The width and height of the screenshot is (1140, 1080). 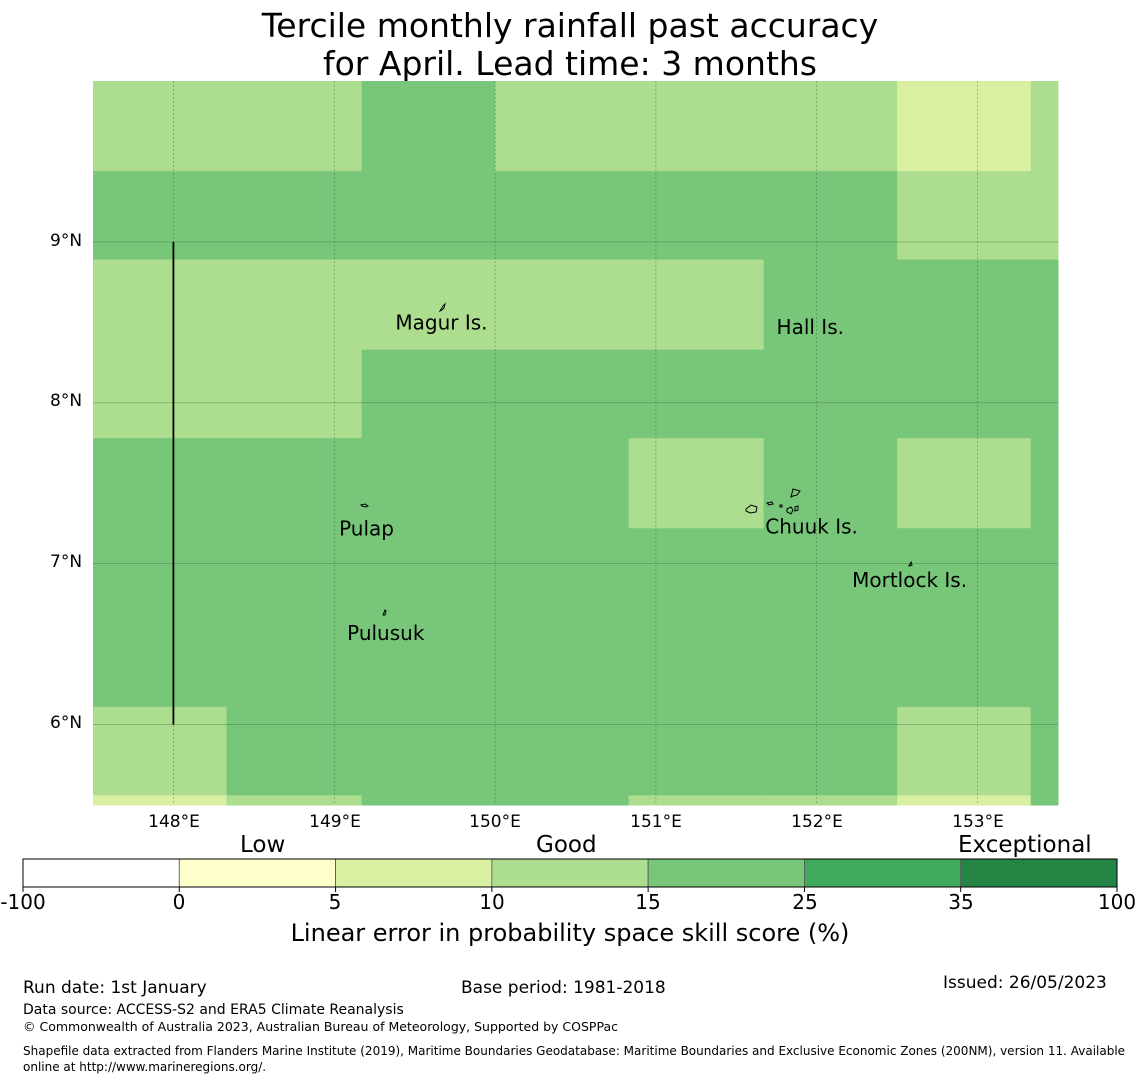 What do you see at coordinates (810, 327) in the screenshot?
I see `place-label: Hall Is.` at bounding box center [810, 327].